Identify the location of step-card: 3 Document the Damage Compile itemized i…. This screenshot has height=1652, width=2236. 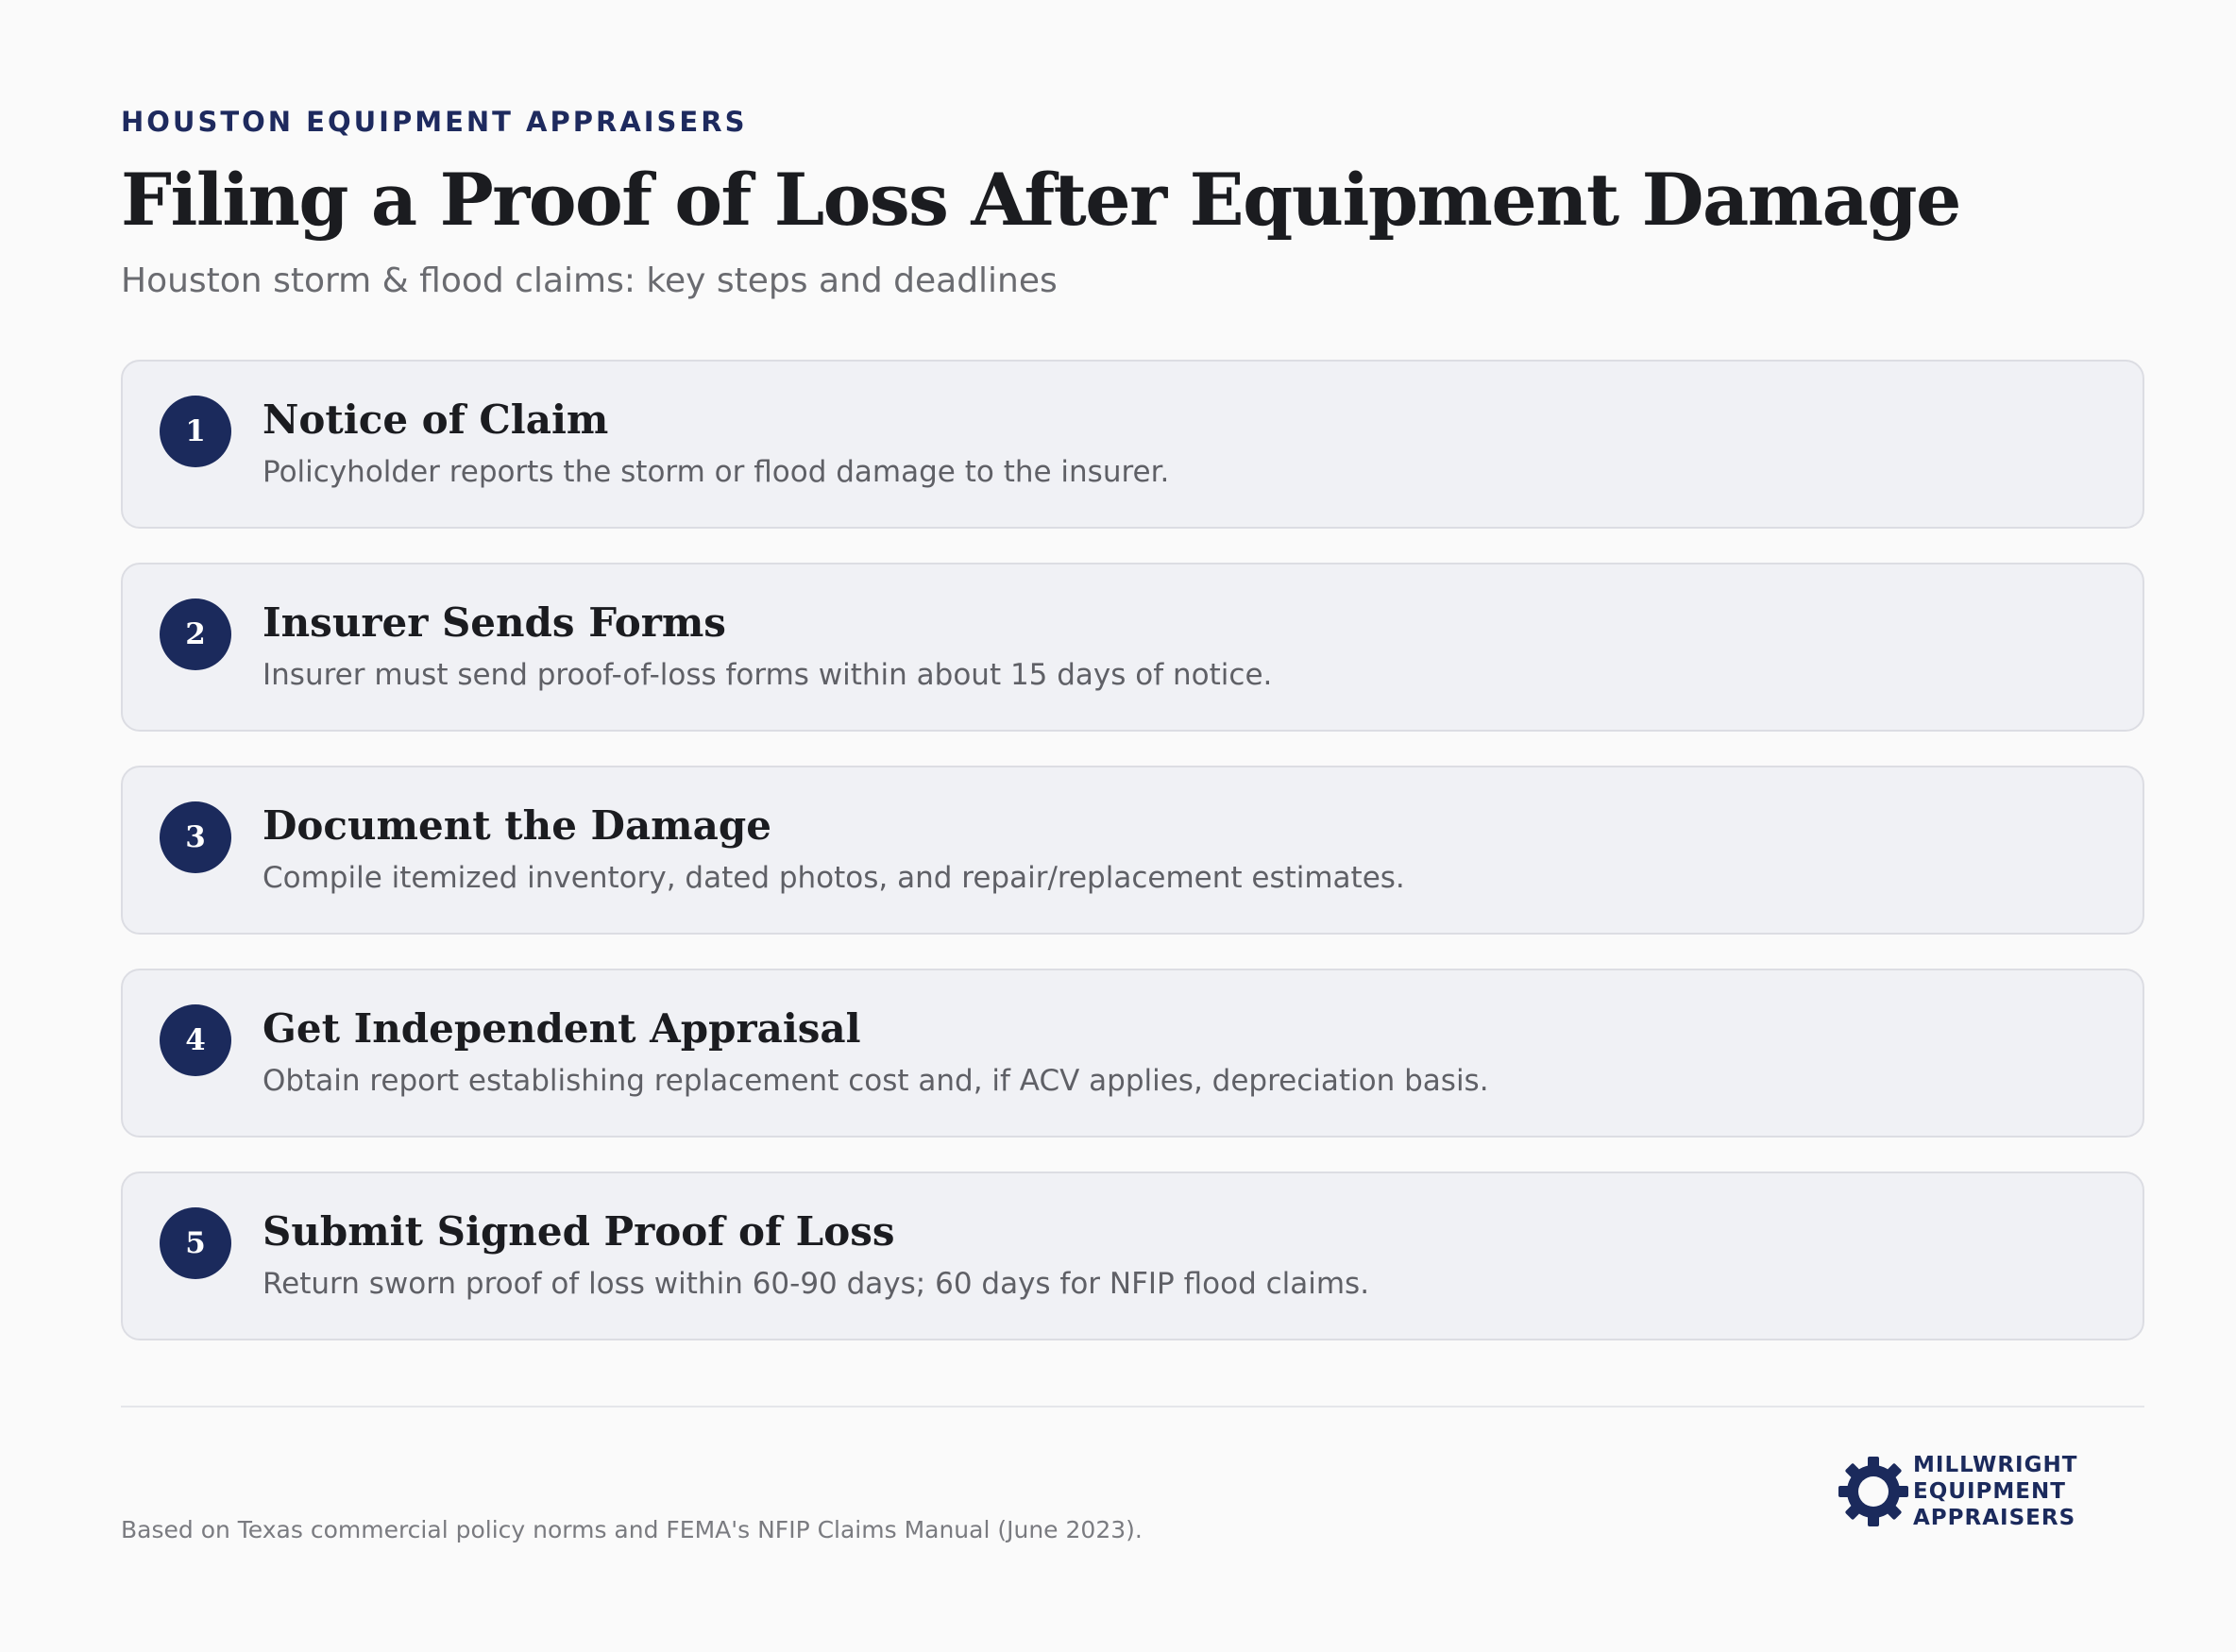
(1132, 850).